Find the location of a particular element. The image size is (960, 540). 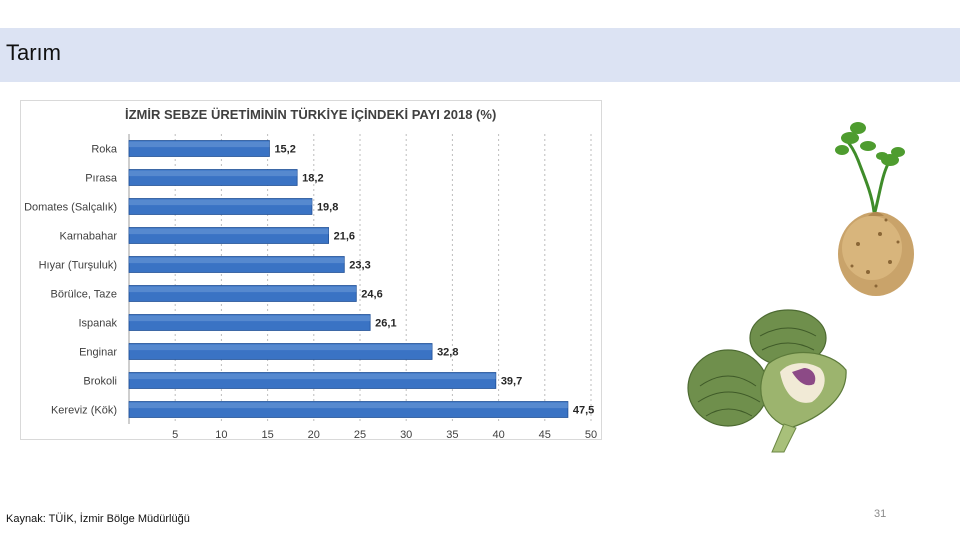

category-label: Pırasa is located at coordinates (101, 179).